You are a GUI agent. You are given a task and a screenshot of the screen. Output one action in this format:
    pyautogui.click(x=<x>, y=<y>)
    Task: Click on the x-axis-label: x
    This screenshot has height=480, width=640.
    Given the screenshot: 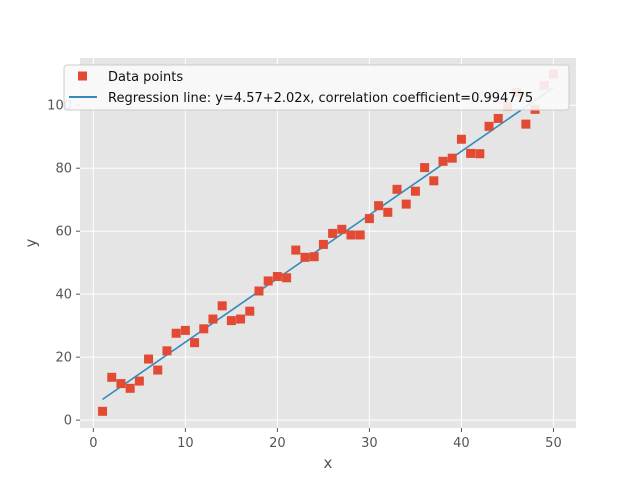 What is the action you would take?
    pyautogui.click(x=328, y=463)
    